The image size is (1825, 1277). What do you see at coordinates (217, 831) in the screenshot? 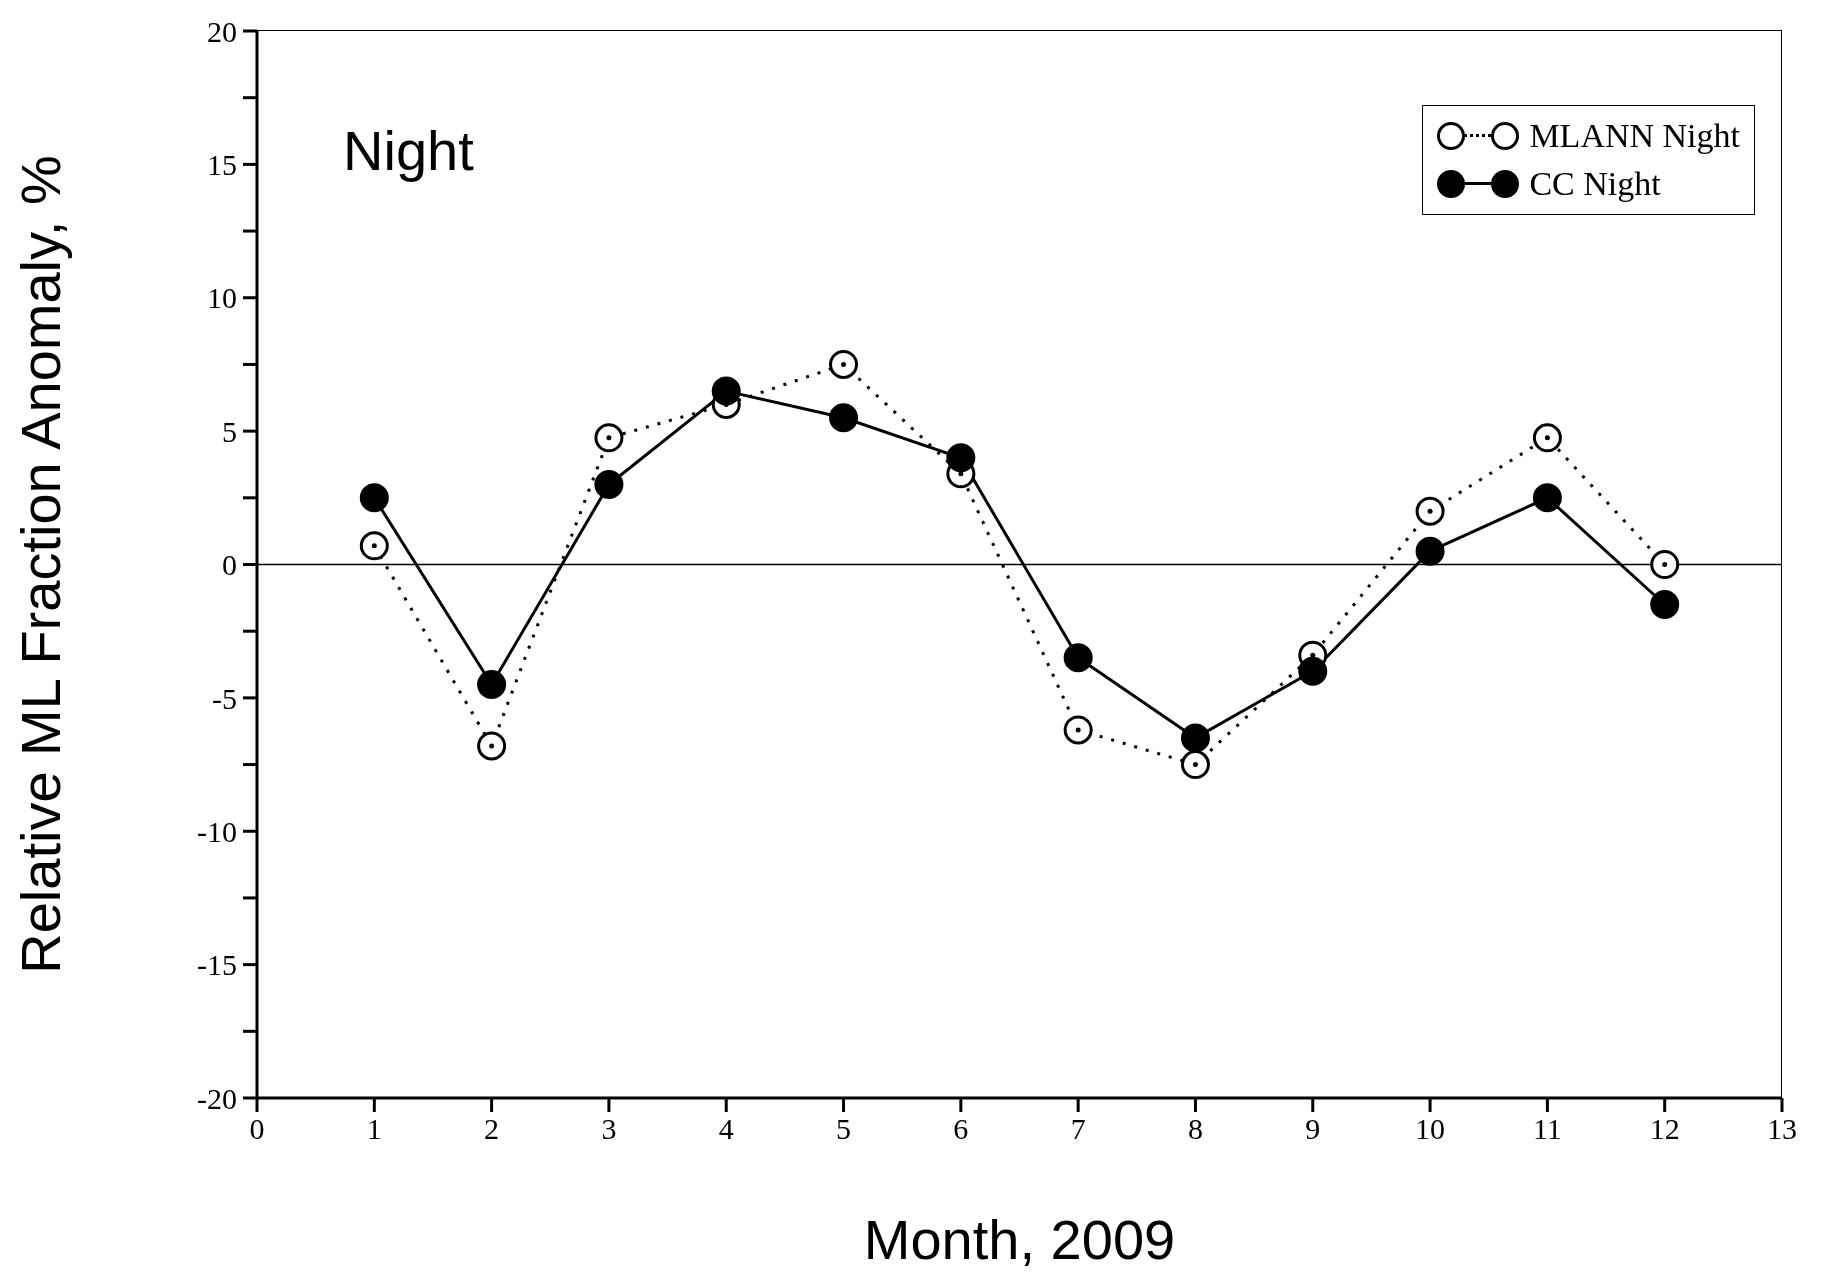
I see `y-tick-label: -10` at bounding box center [217, 831].